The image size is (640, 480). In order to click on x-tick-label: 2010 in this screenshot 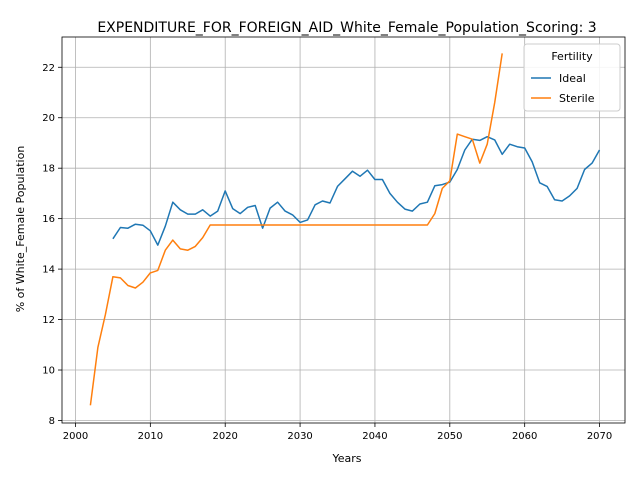, I will do `click(150, 436)`.